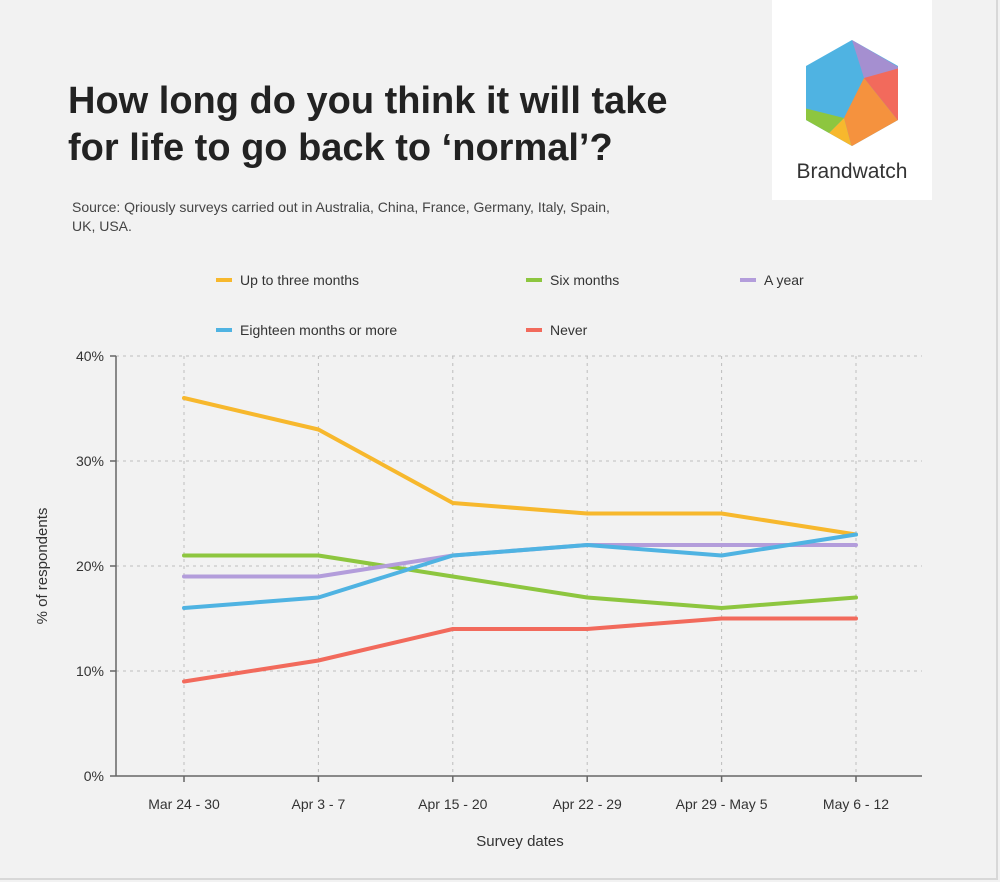 This screenshot has width=1000, height=882. I want to click on x-tick-label: Apr 3 - 7, so click(319, 804).